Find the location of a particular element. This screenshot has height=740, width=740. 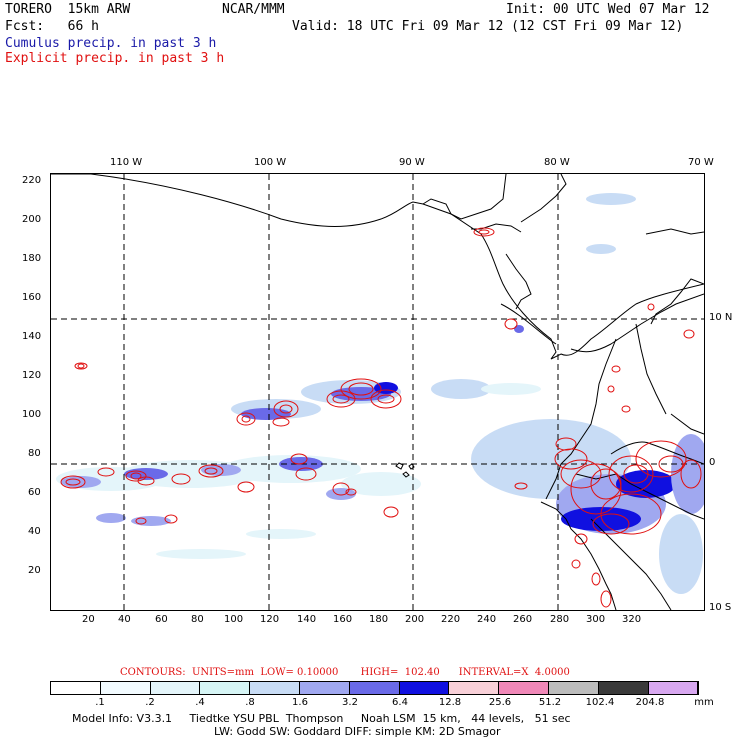

y-tick: 180 is located at coordinates (32, 258).